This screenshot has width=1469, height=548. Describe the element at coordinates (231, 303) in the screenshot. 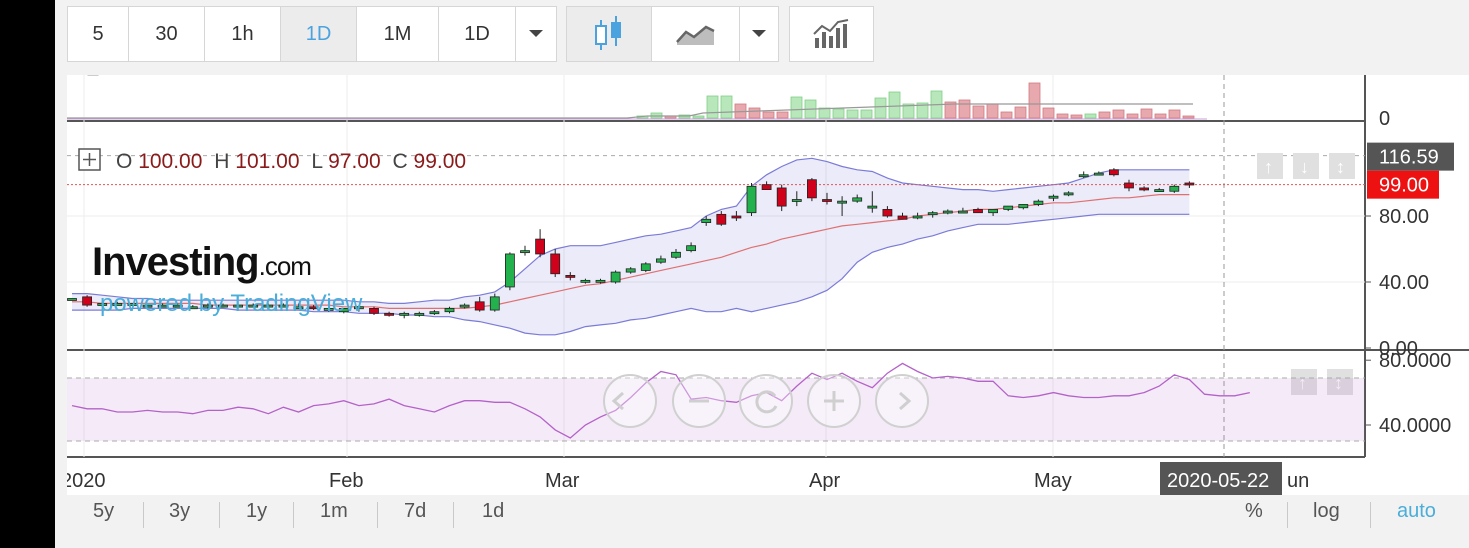

I see `powered-by-tradingview: powered by TradingView` at that location.